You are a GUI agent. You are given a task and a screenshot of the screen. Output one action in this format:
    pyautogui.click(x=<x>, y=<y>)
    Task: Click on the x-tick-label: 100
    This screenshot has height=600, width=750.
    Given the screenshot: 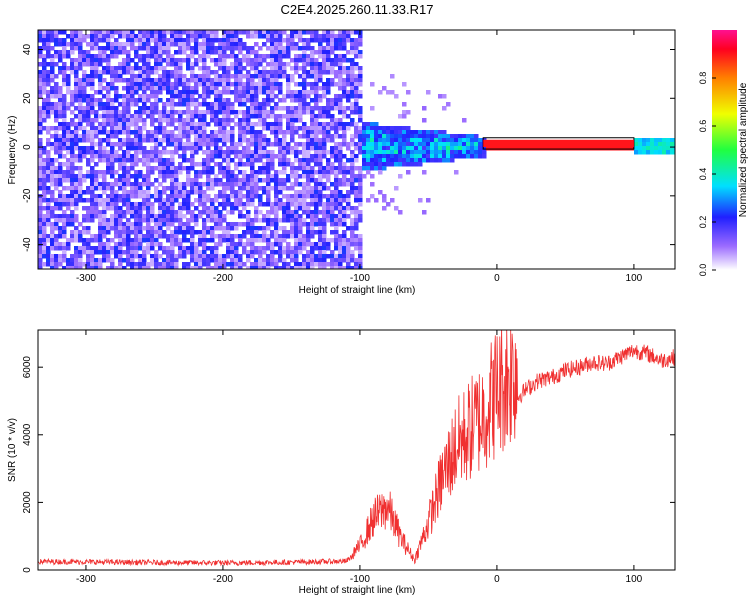 What is the action you would take?
    pyautogui.click(x=634, y=579)
    